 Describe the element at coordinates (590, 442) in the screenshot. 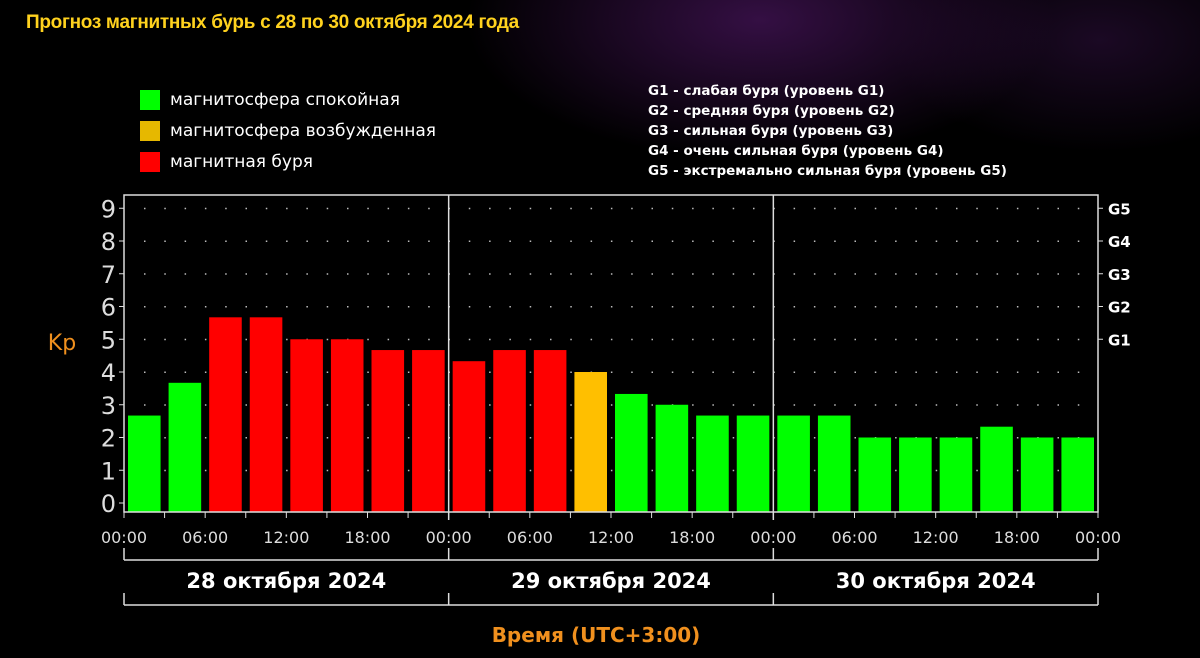

I see `bar-active` at that location.